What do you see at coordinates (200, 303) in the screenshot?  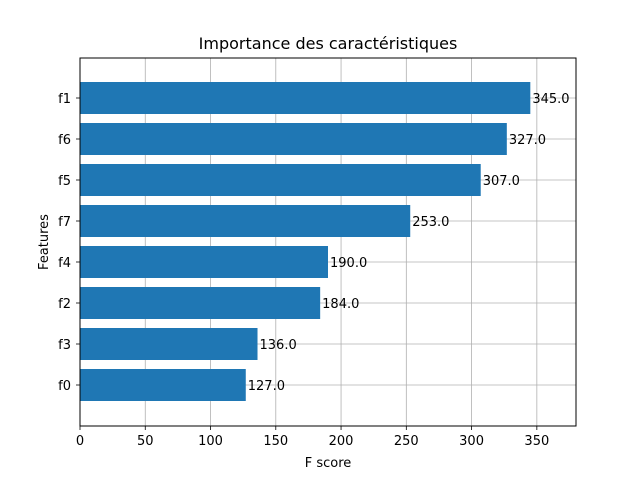 I see `bar-f2` at bounding box center [200, 303].